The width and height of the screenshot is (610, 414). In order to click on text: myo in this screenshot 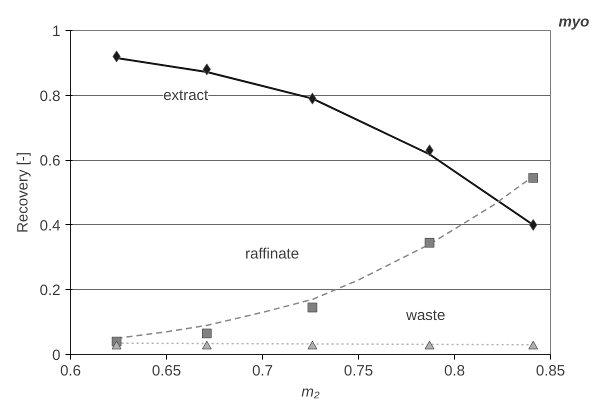, I will do `click(574, 22)`.